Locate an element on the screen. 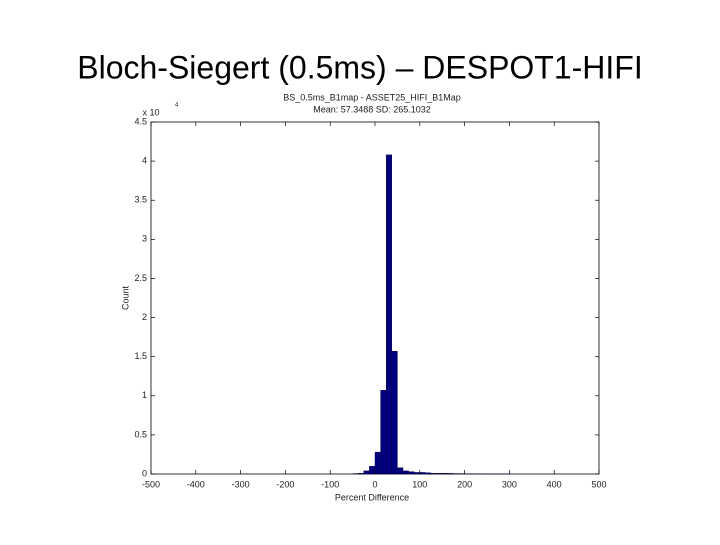 The image size is (720, 545). x-axis-label: Percent Difference is located at coordinates (372, 497).